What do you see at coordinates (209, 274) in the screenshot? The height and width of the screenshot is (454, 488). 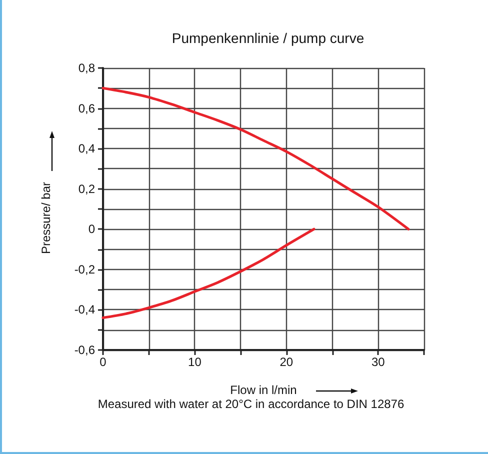 I see `line-series` at bounding box center [209, 274].